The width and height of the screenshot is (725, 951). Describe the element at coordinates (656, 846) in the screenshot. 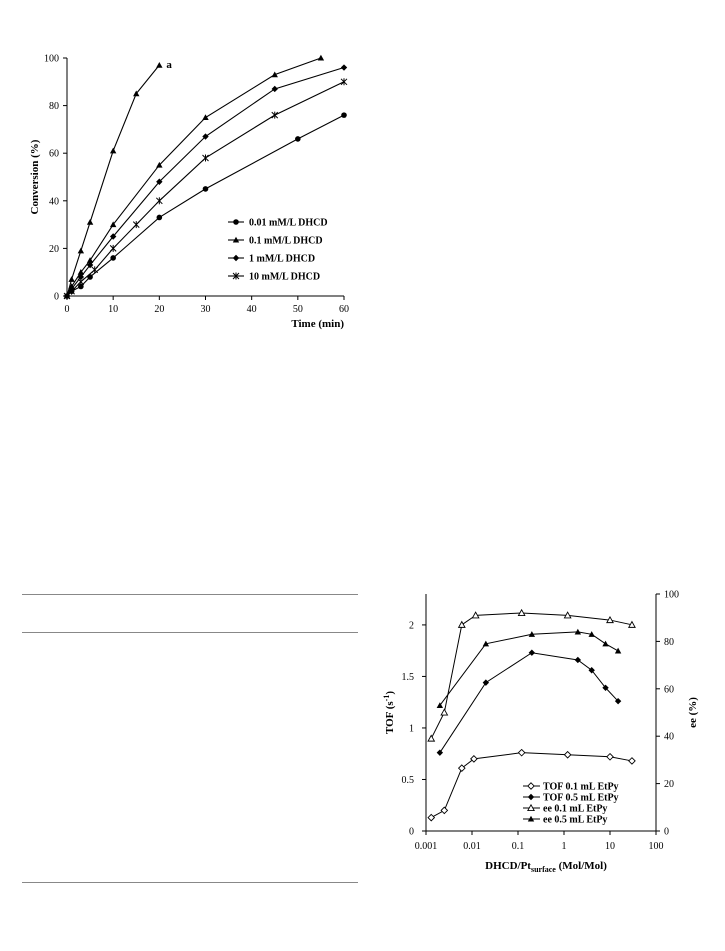

I see `x-tick-label: 100` at that location.